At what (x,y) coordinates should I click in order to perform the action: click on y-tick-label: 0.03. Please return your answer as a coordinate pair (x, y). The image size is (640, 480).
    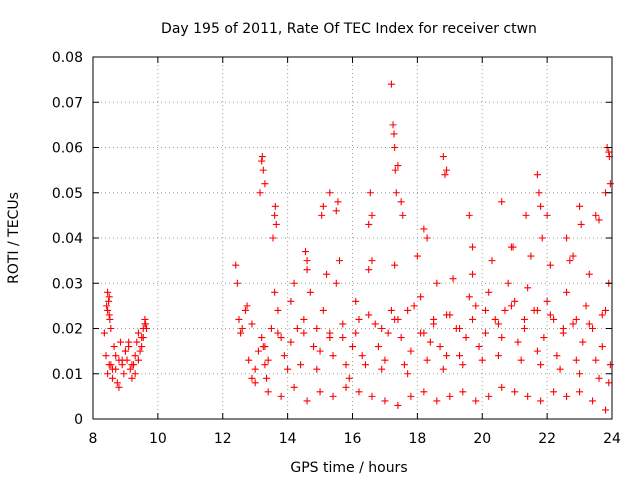
    Looking at the image, I should click on (67, 284).